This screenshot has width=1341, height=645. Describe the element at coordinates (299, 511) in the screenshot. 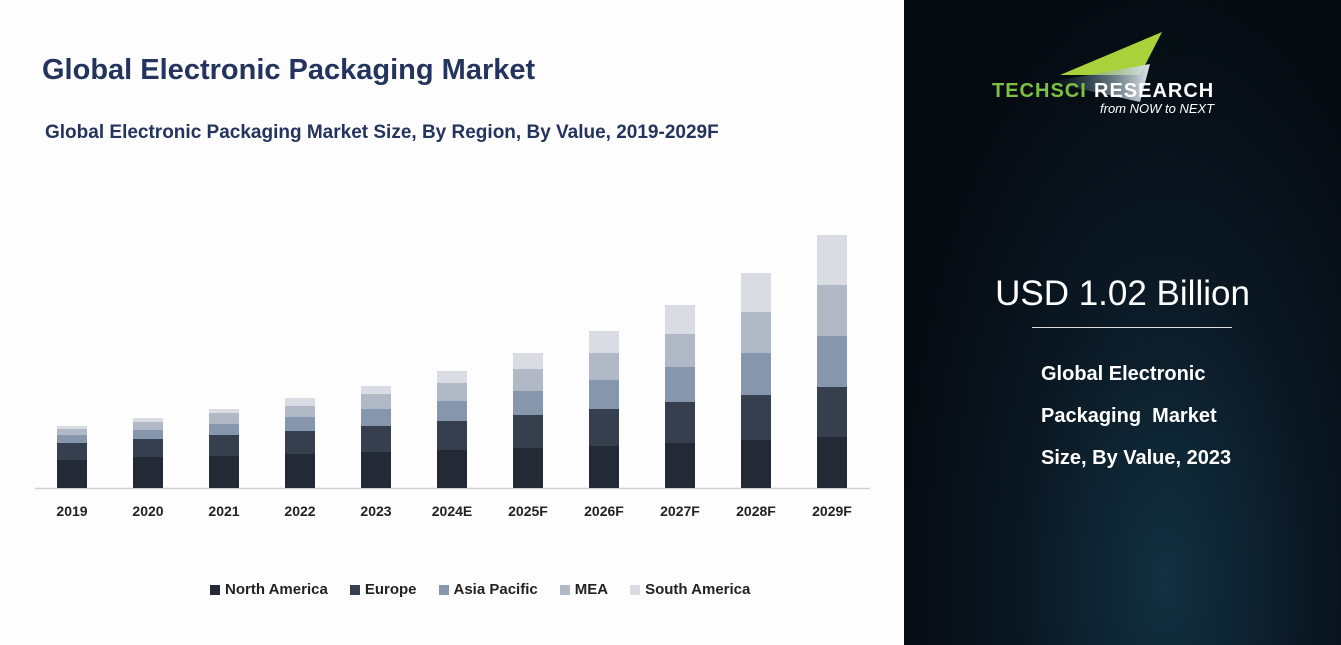

I see `x-tick-label: 2022` at that location.